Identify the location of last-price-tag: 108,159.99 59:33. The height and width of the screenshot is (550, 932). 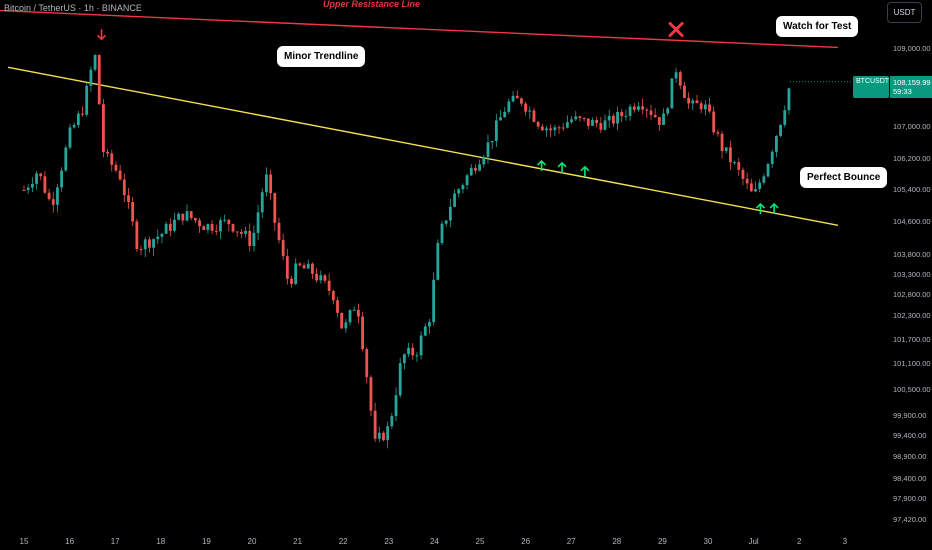
(911, 87).